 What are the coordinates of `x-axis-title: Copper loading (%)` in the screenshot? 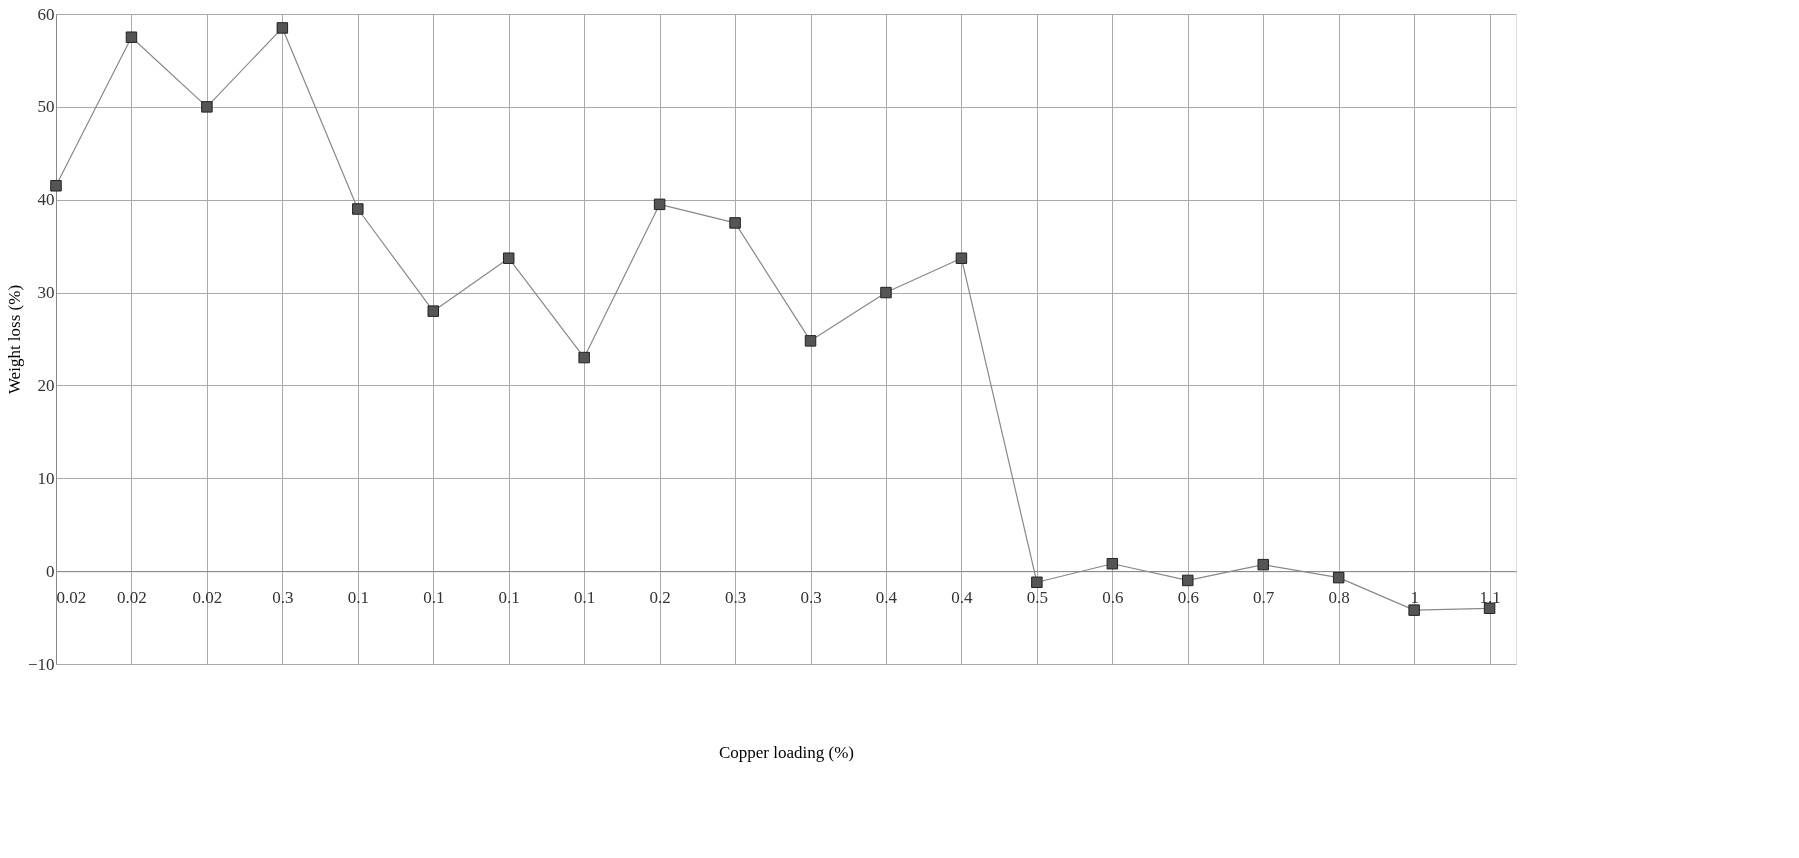 It's located at (786, 752).